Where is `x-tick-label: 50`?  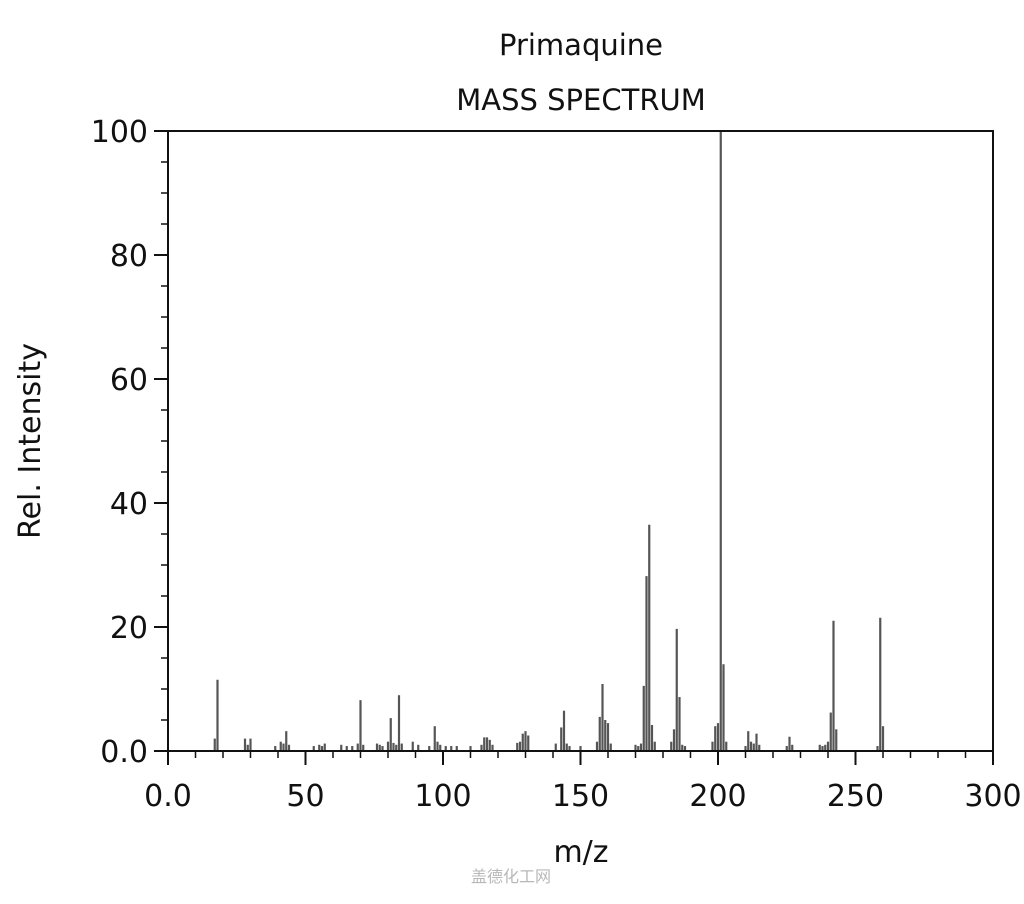
x-tick-label: 50 is located at coordinates (305, 796).